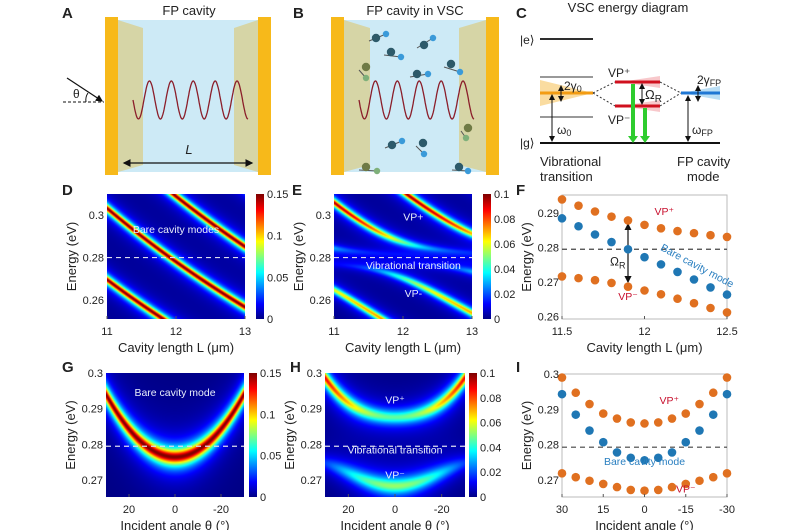 The height and width of the screenshot is (530, 800). I want to click on plot-annotation: Bare cavity modes, so click(176, 230).